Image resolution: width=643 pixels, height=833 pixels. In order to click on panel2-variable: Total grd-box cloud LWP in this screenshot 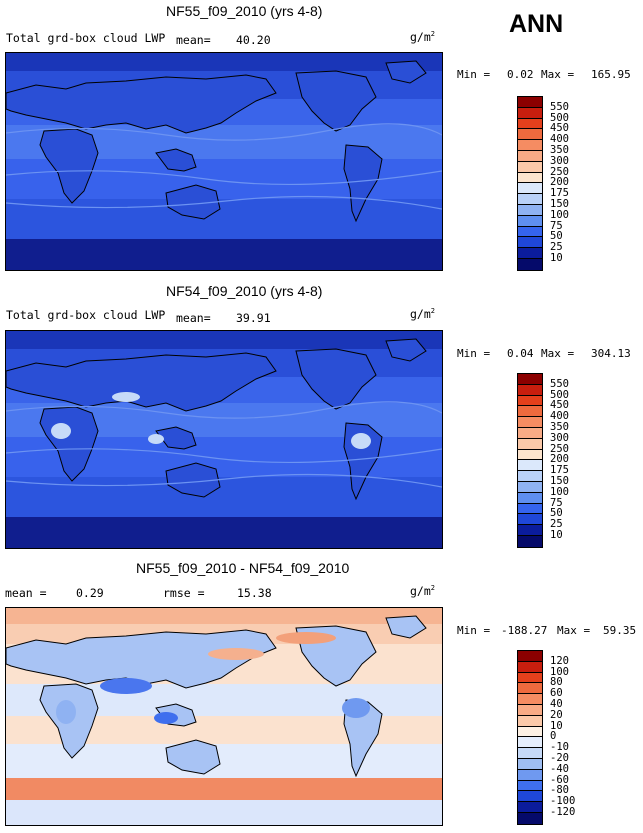, I will do `click(86, 315)`.